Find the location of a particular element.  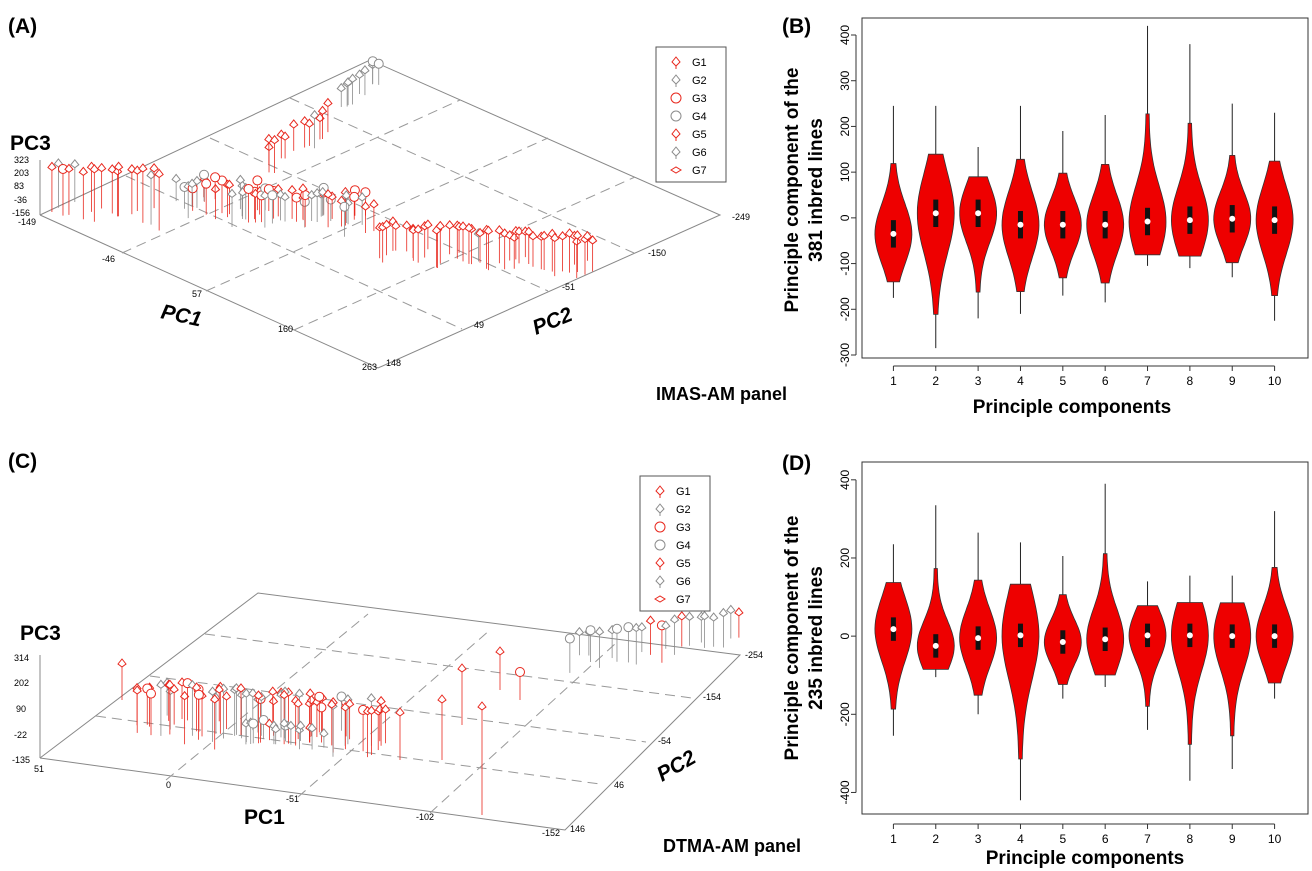

panel-a-pc3-tick: -36 is located at coordinates (20, 200).